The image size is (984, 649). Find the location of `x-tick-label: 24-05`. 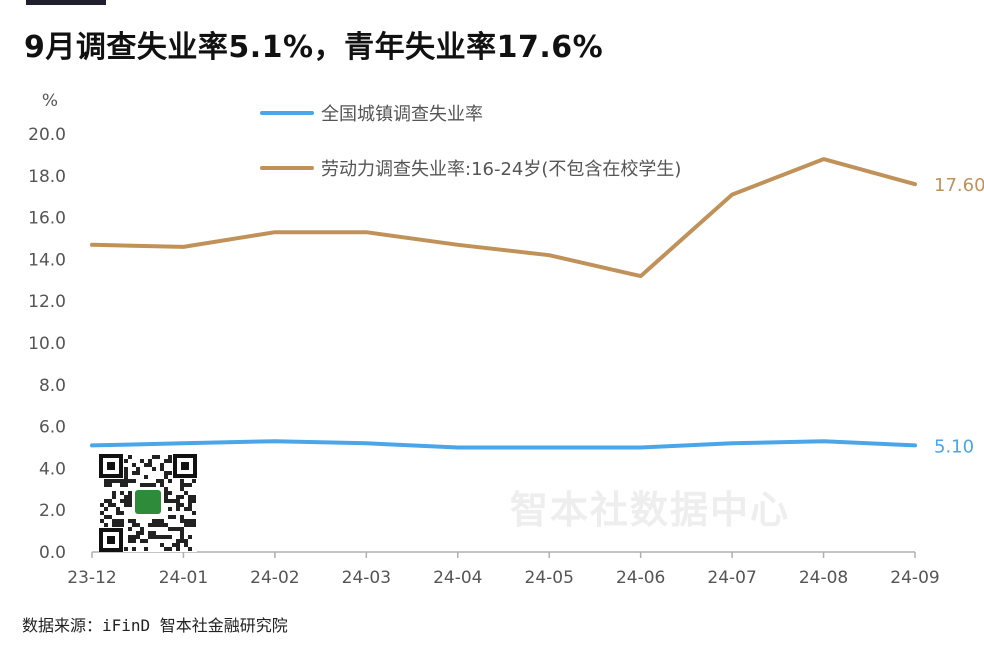

x-tick-label: 24-05 is located at coordinates (549, 578).